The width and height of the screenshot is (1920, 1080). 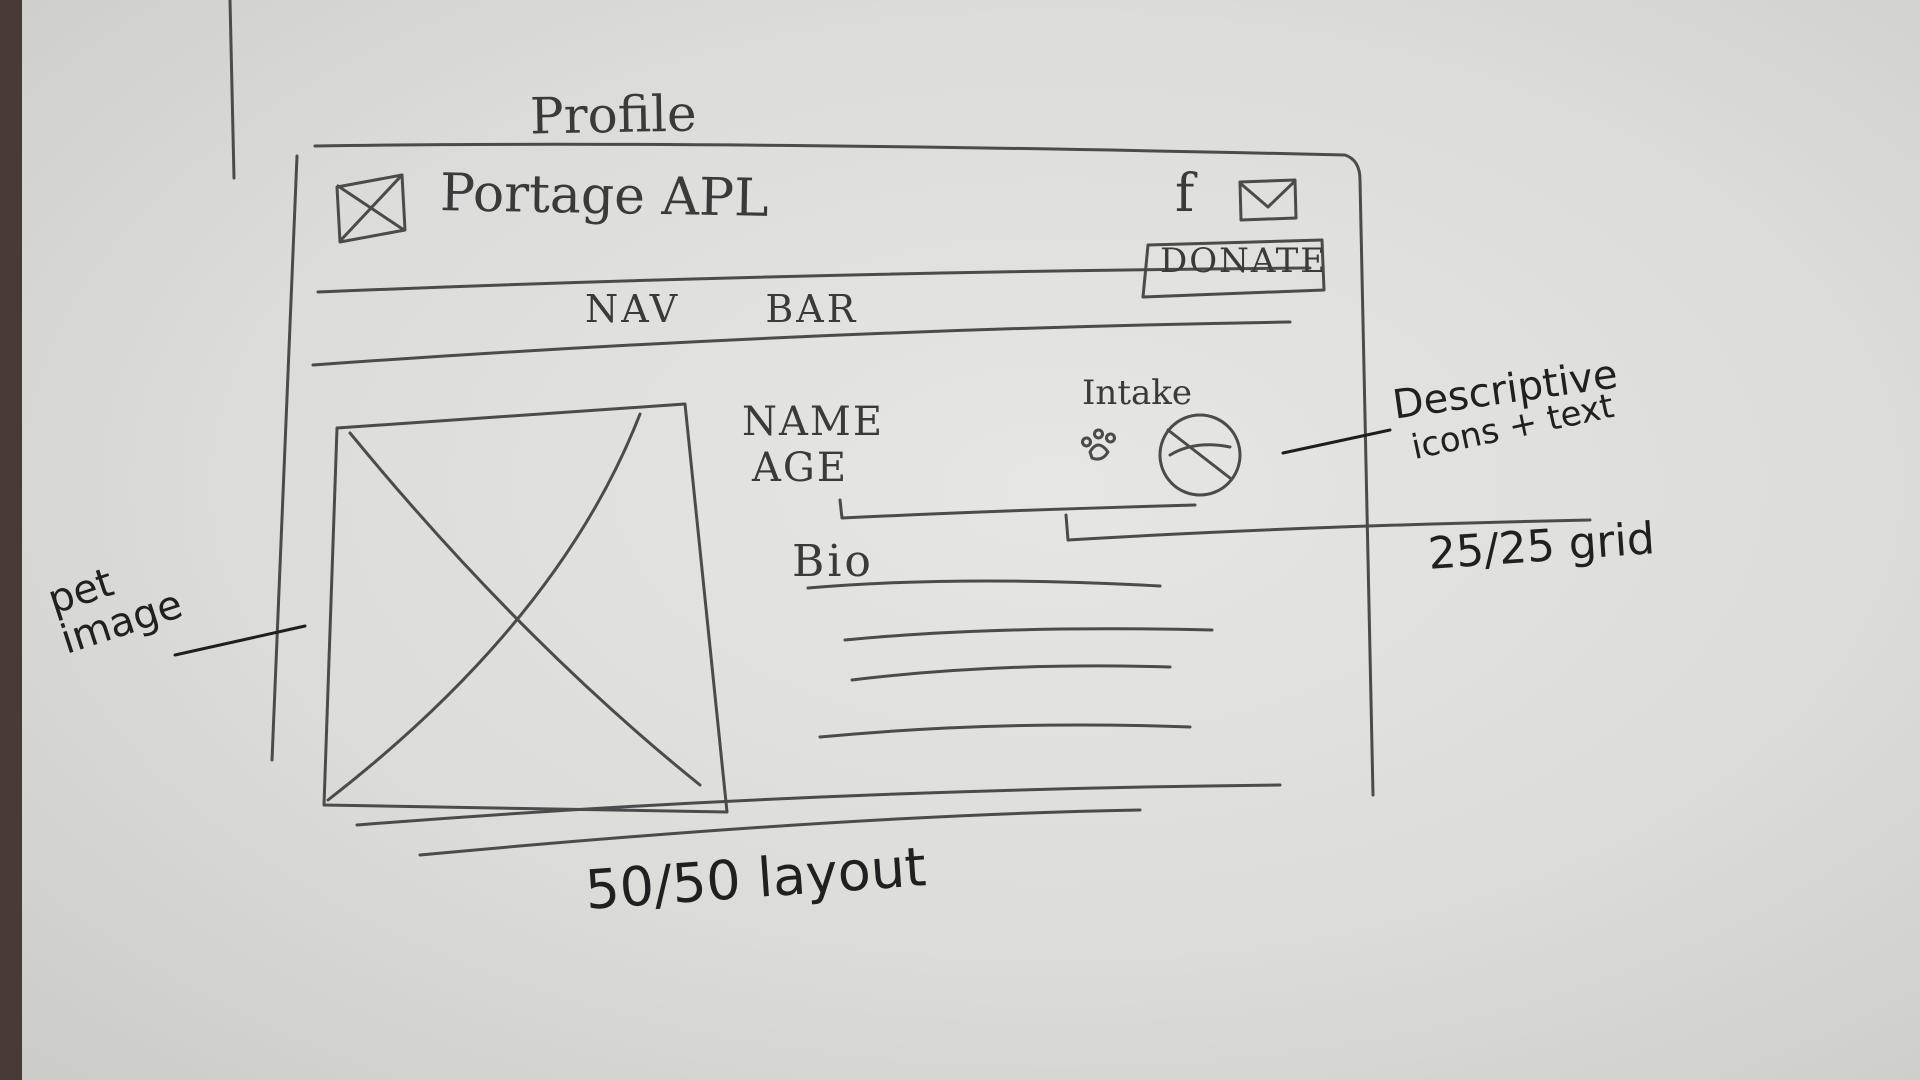 What do you see at coordinates (371, 208) in the screenshot?
I see `logo-placeholder-icon` at bounding box center [371, 208].